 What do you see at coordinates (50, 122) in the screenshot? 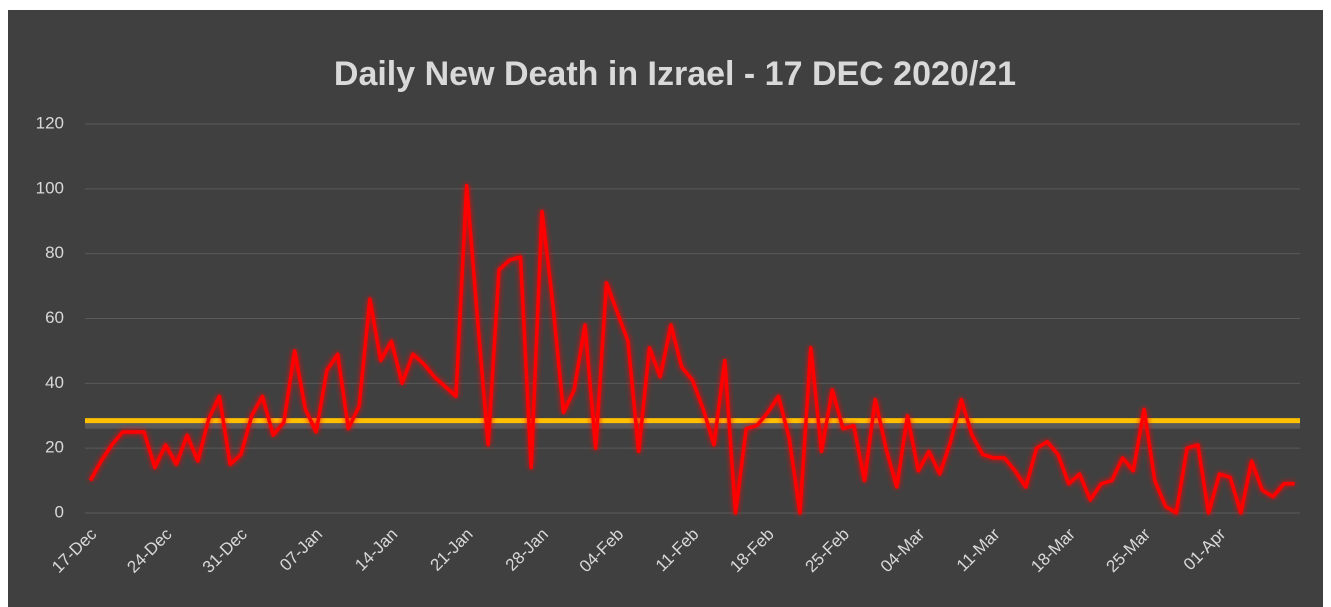
I see `y-tick-label: 120` at bounding box center [50, 122].